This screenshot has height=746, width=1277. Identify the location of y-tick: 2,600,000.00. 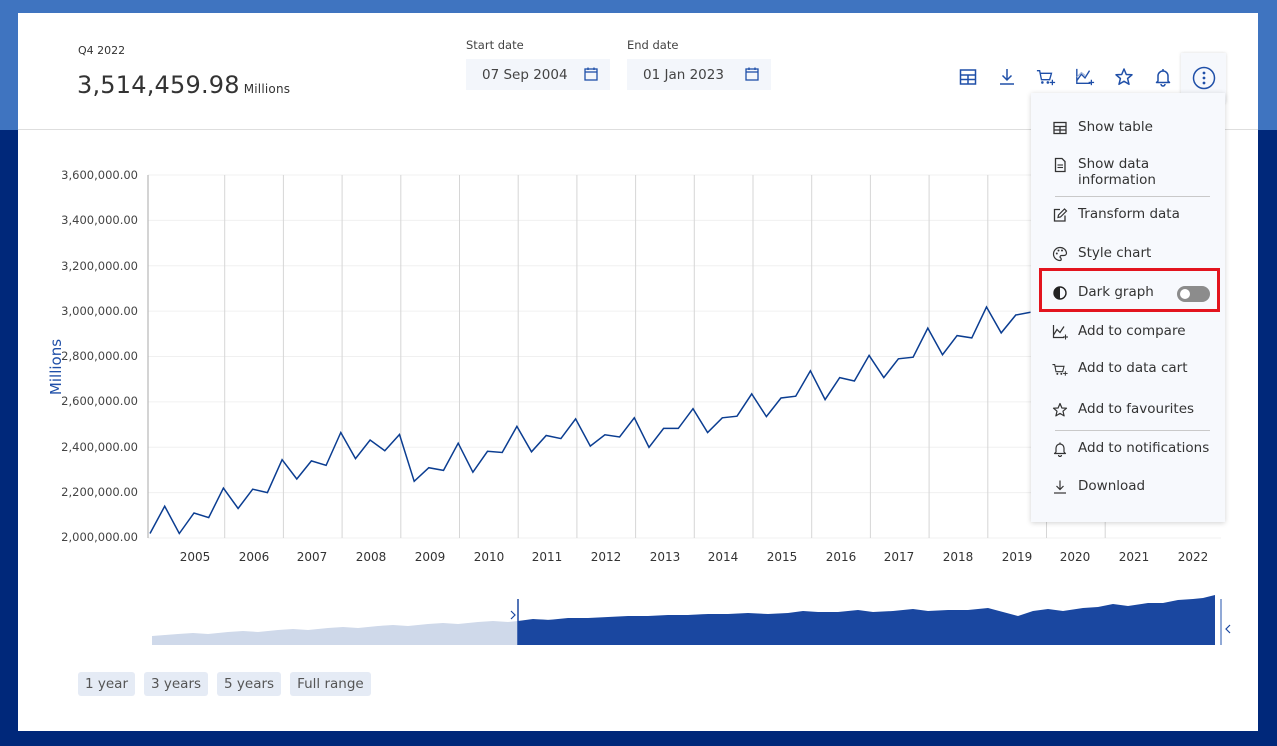
(99, 401).